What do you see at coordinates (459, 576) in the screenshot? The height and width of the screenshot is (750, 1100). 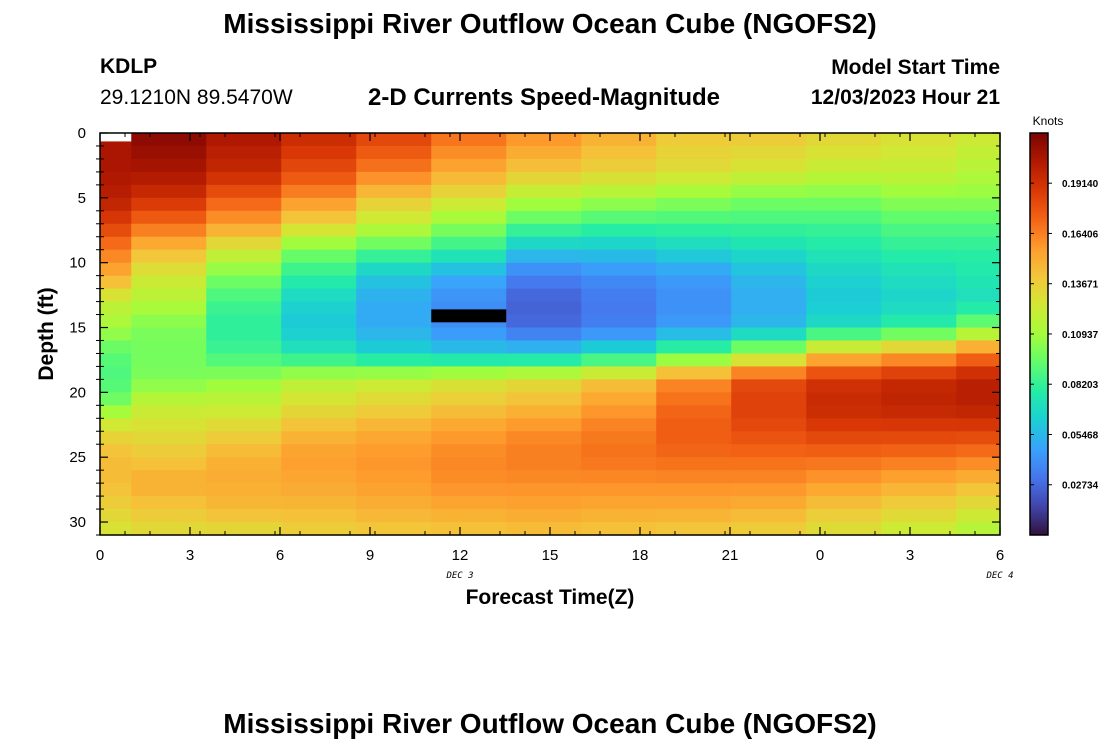 I see `date-label: DEC 3` at bounding box center [459, 576].